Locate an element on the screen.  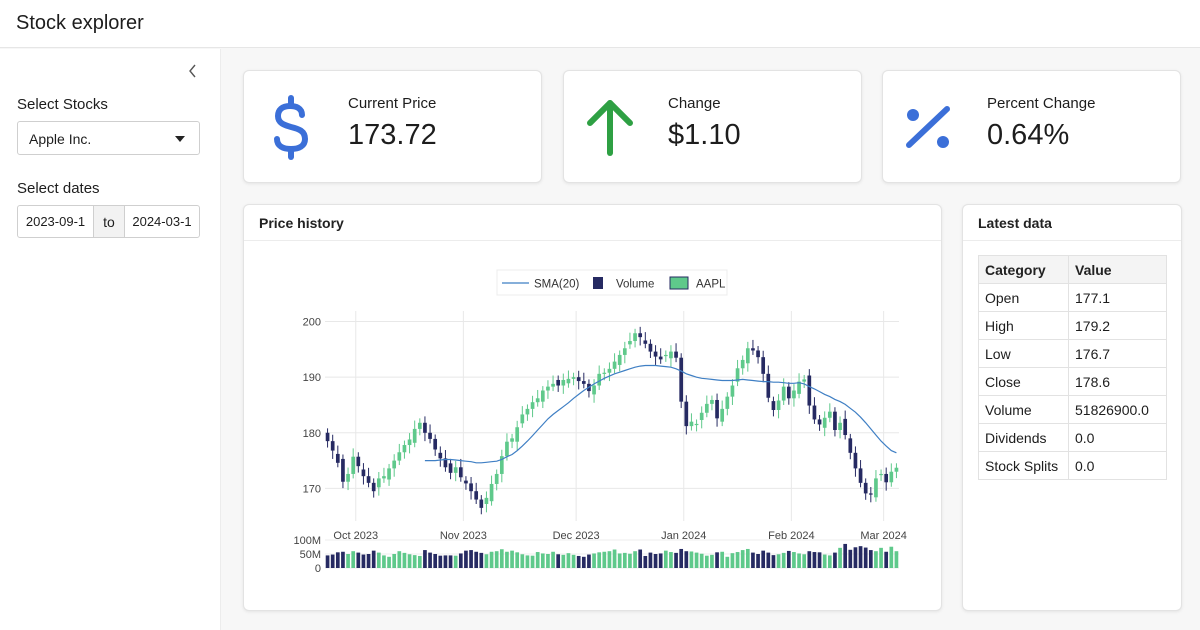
table-header-row: Category Value is located at coordinates (1072, 269).